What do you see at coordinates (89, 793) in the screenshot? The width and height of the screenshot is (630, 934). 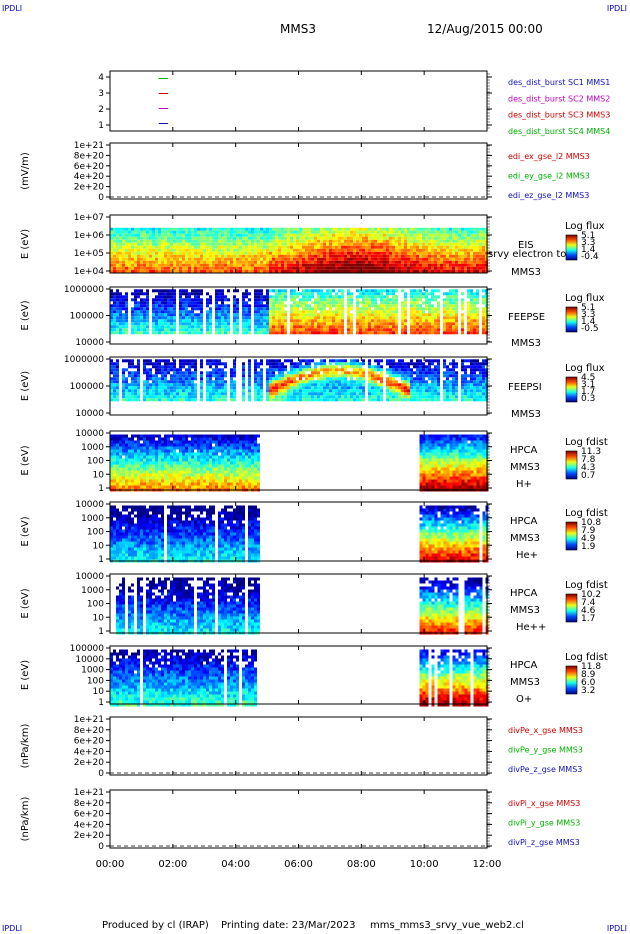 I see `ytick-divpi-0: 1e+21` at bounding box center [89, 793].